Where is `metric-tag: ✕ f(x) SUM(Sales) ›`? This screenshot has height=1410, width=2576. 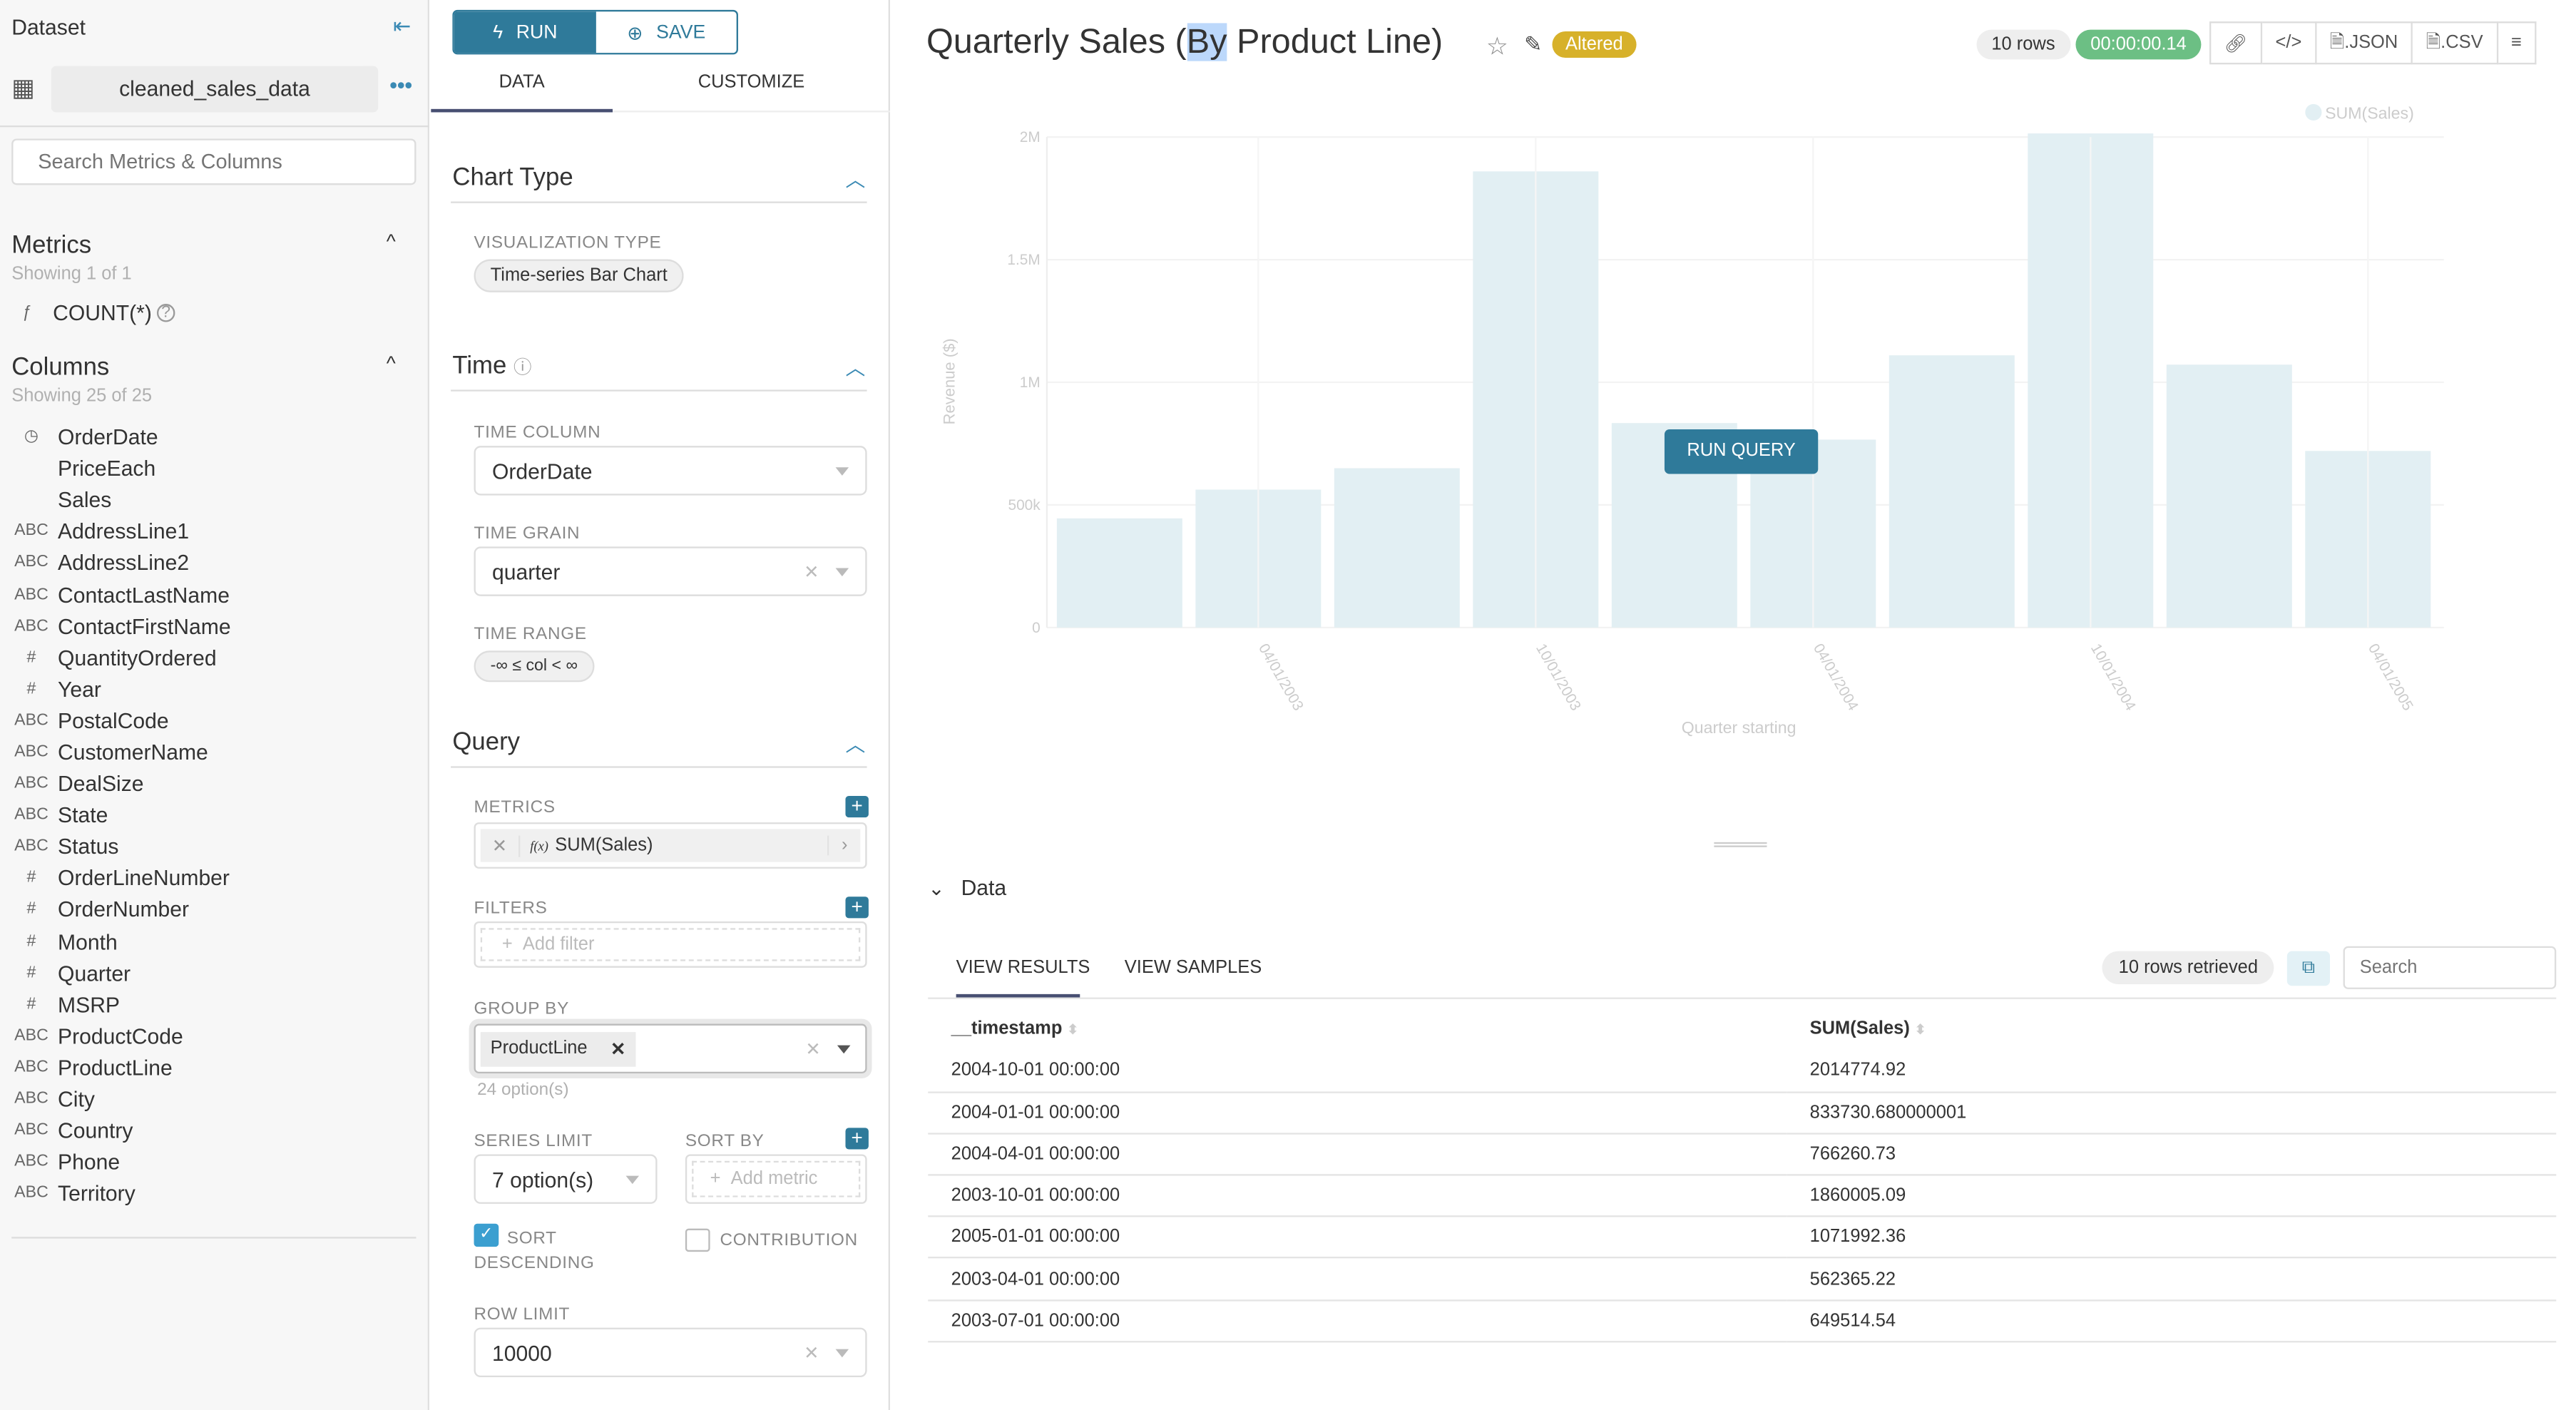
metric-tag: ✕ f(x) SUM(Sales) › is located at coordinates (670, 845).